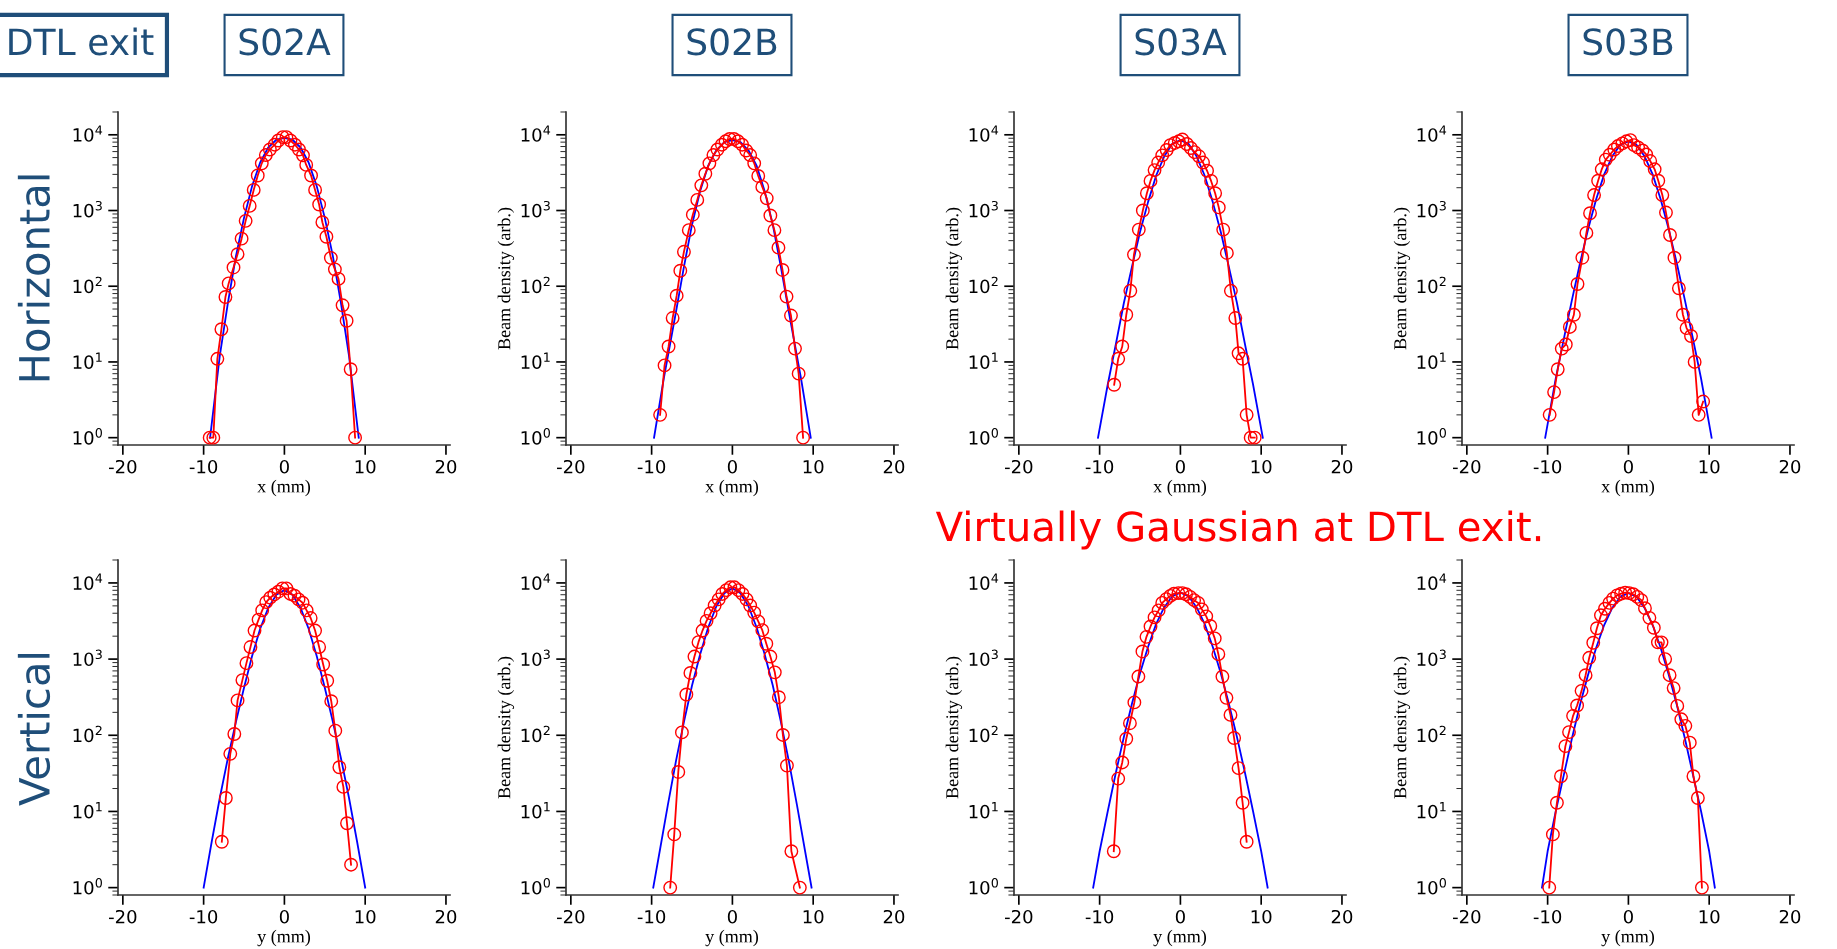 The width and height of the screenshot is (1837, 949). What do you see at coordinates (284, 488) in the screenshot?
I see `x-axis-title: x (mm)` at bounding box center [284, 488].